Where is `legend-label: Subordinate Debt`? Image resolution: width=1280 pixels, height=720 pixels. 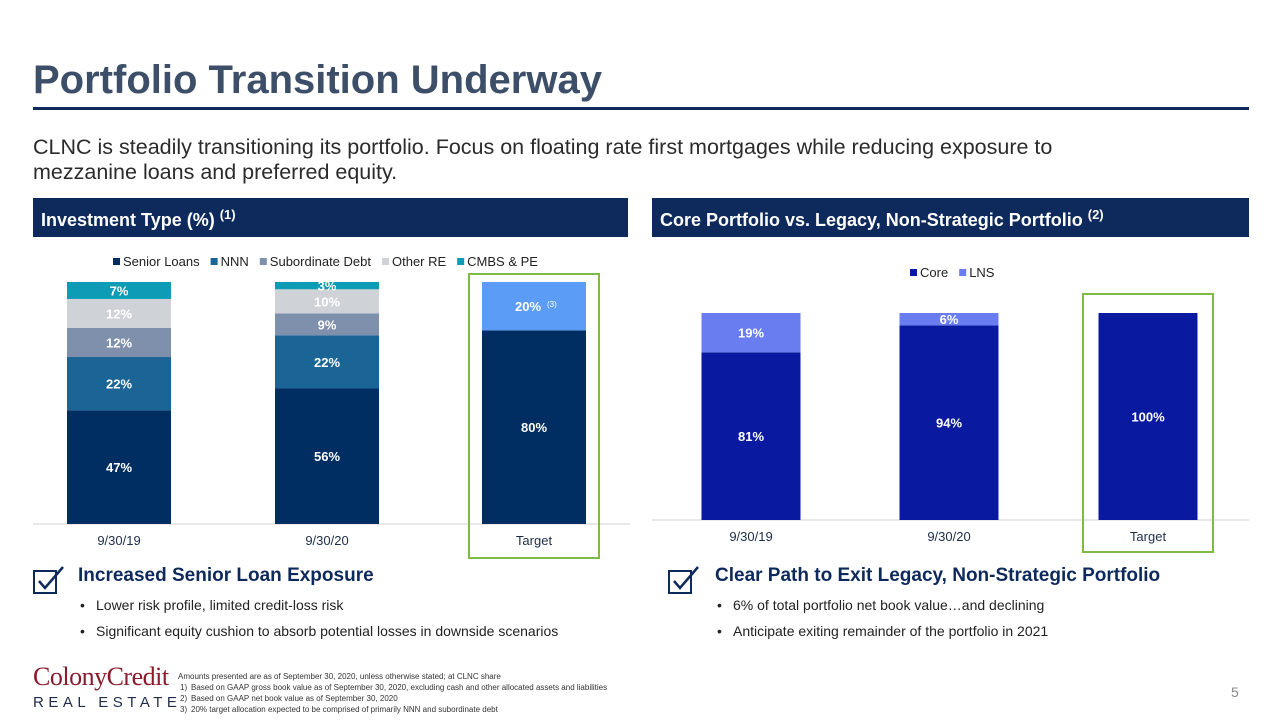
legend-label: Subordinate Debt is located at coordinates (321, 261).